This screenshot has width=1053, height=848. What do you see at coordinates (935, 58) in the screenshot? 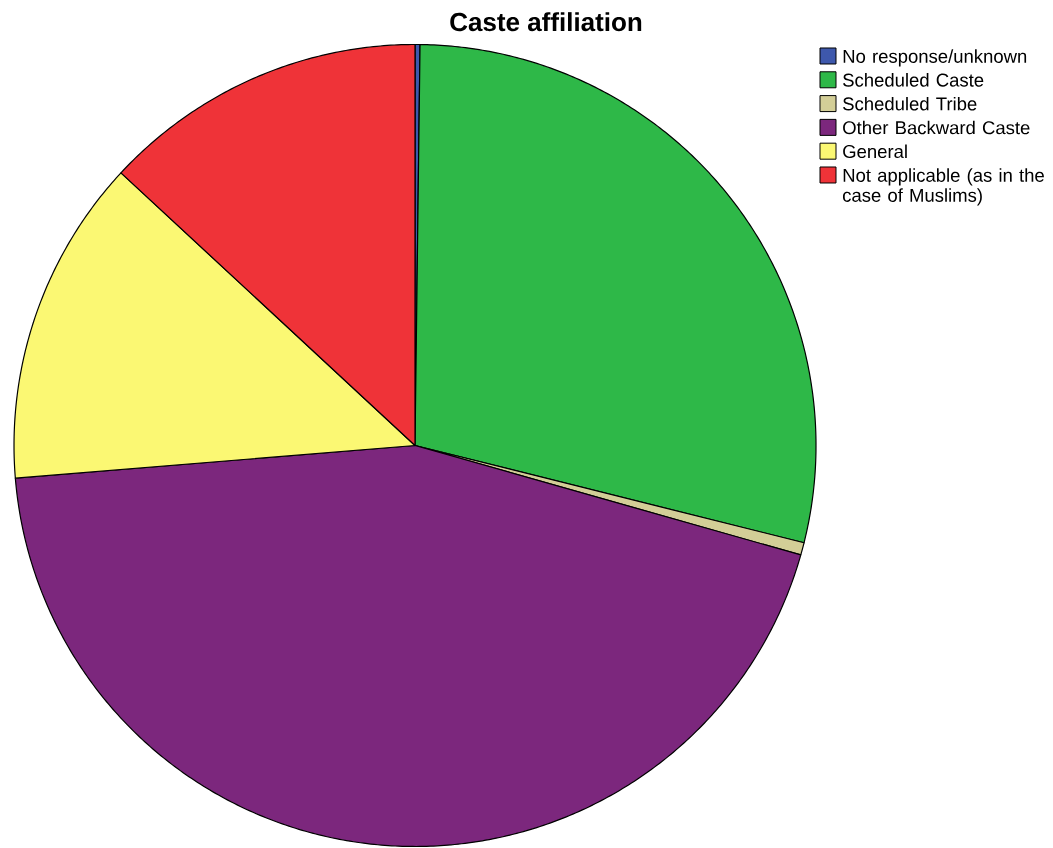
I see `legend-label: No response/unknown` at bounding box center [935, 58].